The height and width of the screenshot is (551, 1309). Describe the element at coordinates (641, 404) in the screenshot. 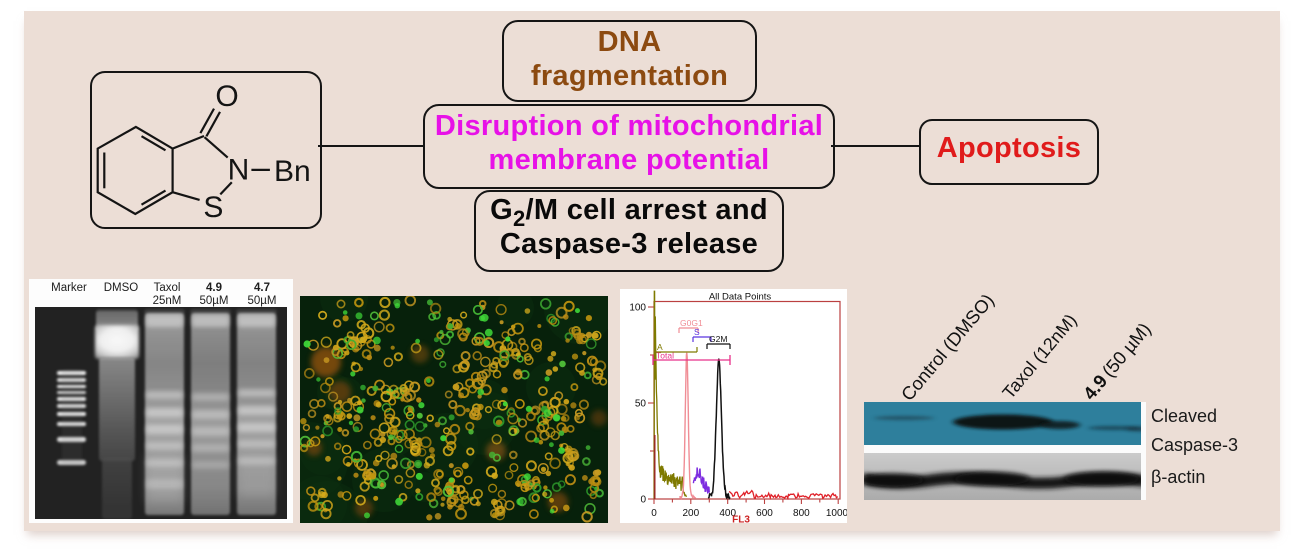

I see `svg-text: 50` at that location.